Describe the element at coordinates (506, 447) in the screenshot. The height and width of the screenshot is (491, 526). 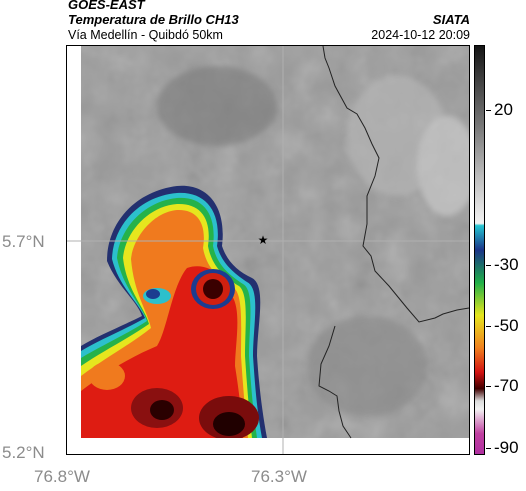
I see `colorbar-label-minus90: -90` at that location.